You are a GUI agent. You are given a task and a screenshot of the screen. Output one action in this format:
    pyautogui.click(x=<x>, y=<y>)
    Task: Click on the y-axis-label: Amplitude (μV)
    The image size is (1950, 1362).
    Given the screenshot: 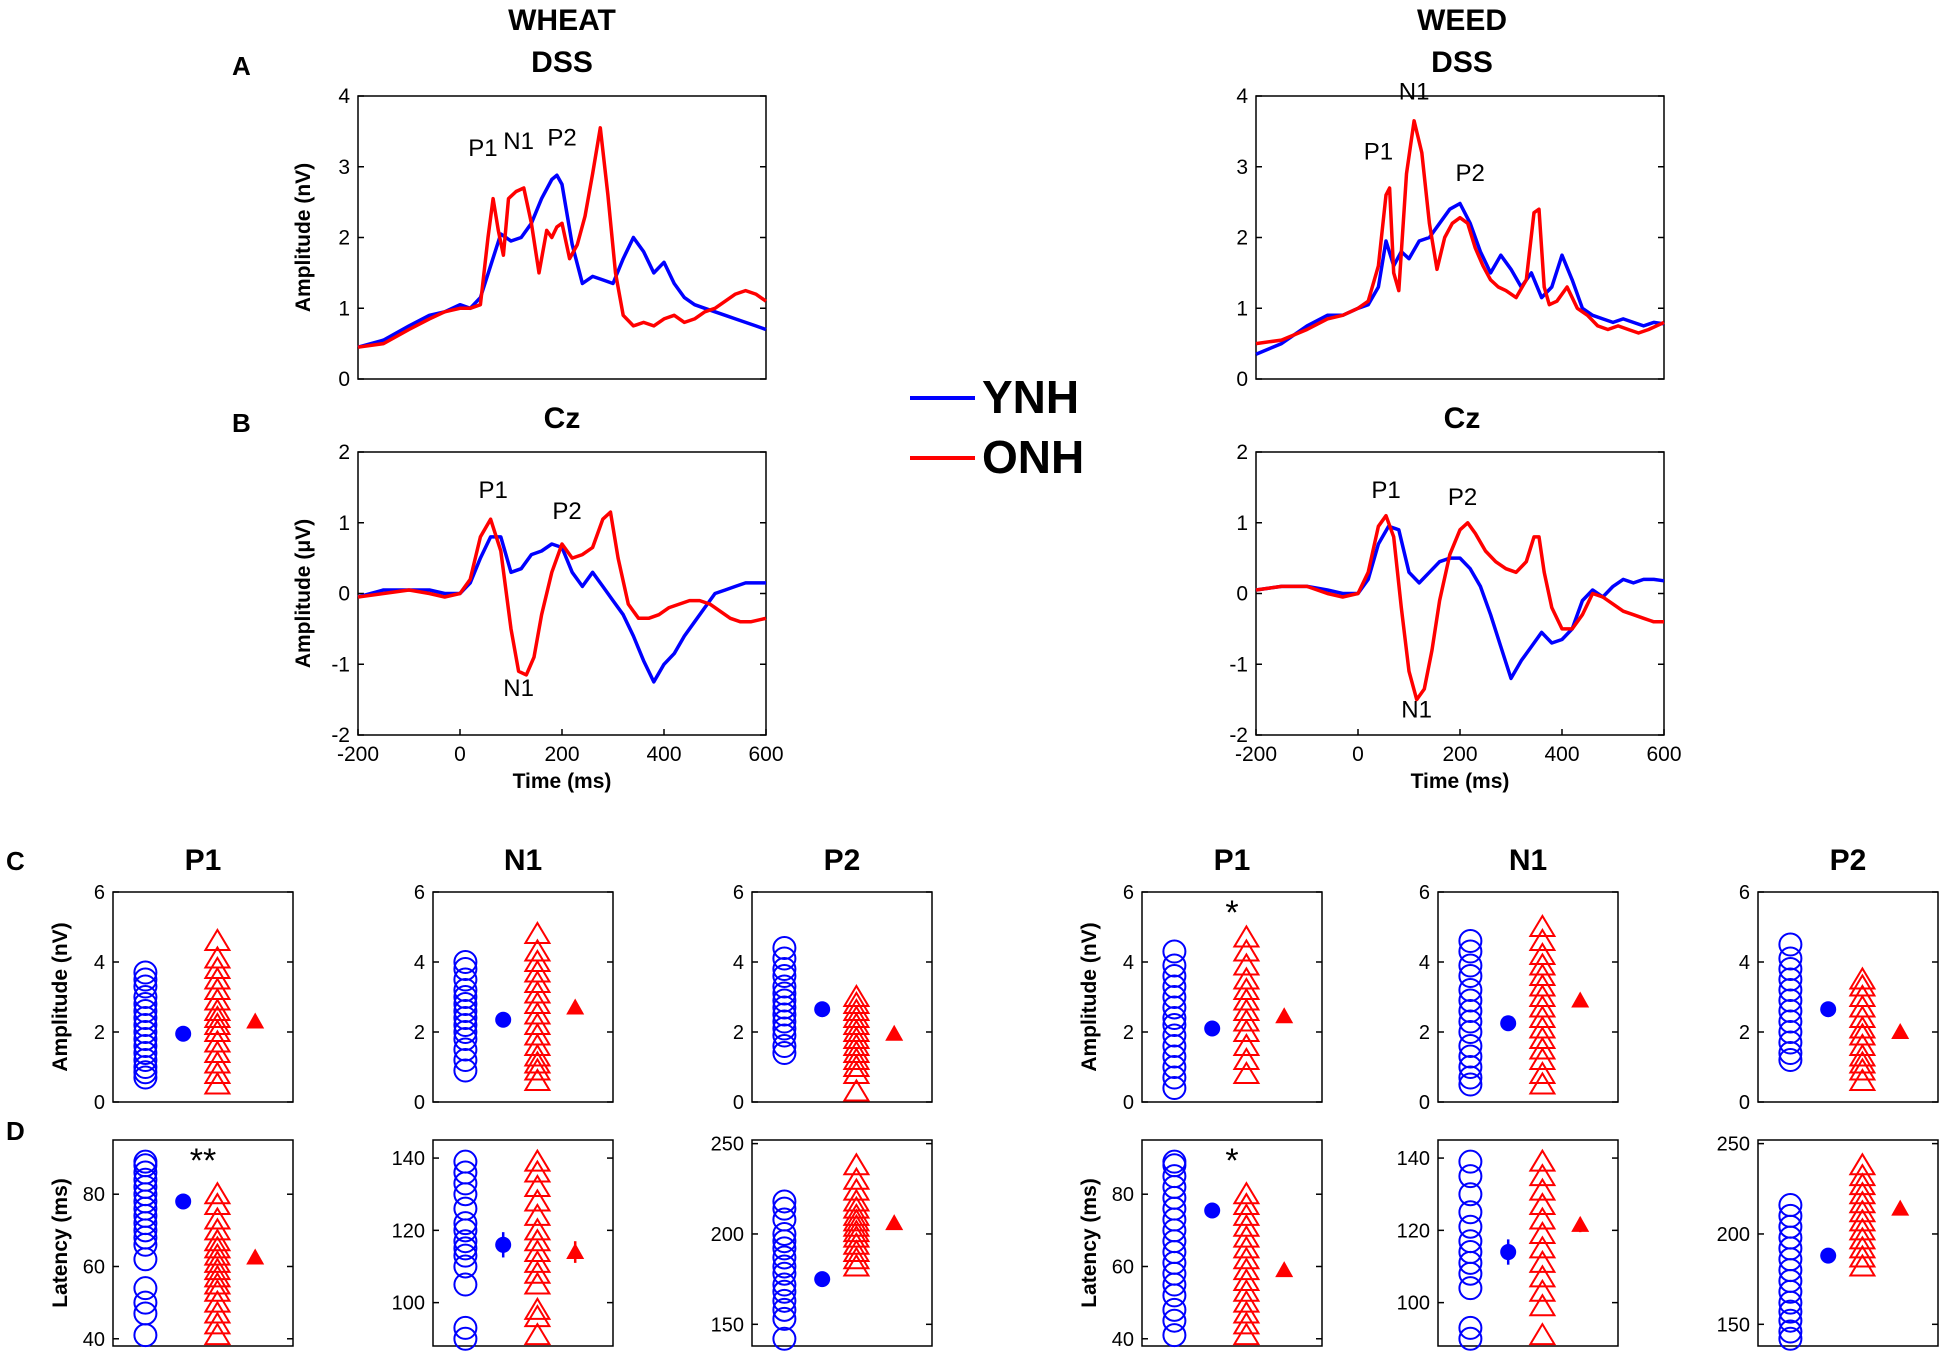 What is the action you would take?
    pyautogui.click(x=303, y=593)
    